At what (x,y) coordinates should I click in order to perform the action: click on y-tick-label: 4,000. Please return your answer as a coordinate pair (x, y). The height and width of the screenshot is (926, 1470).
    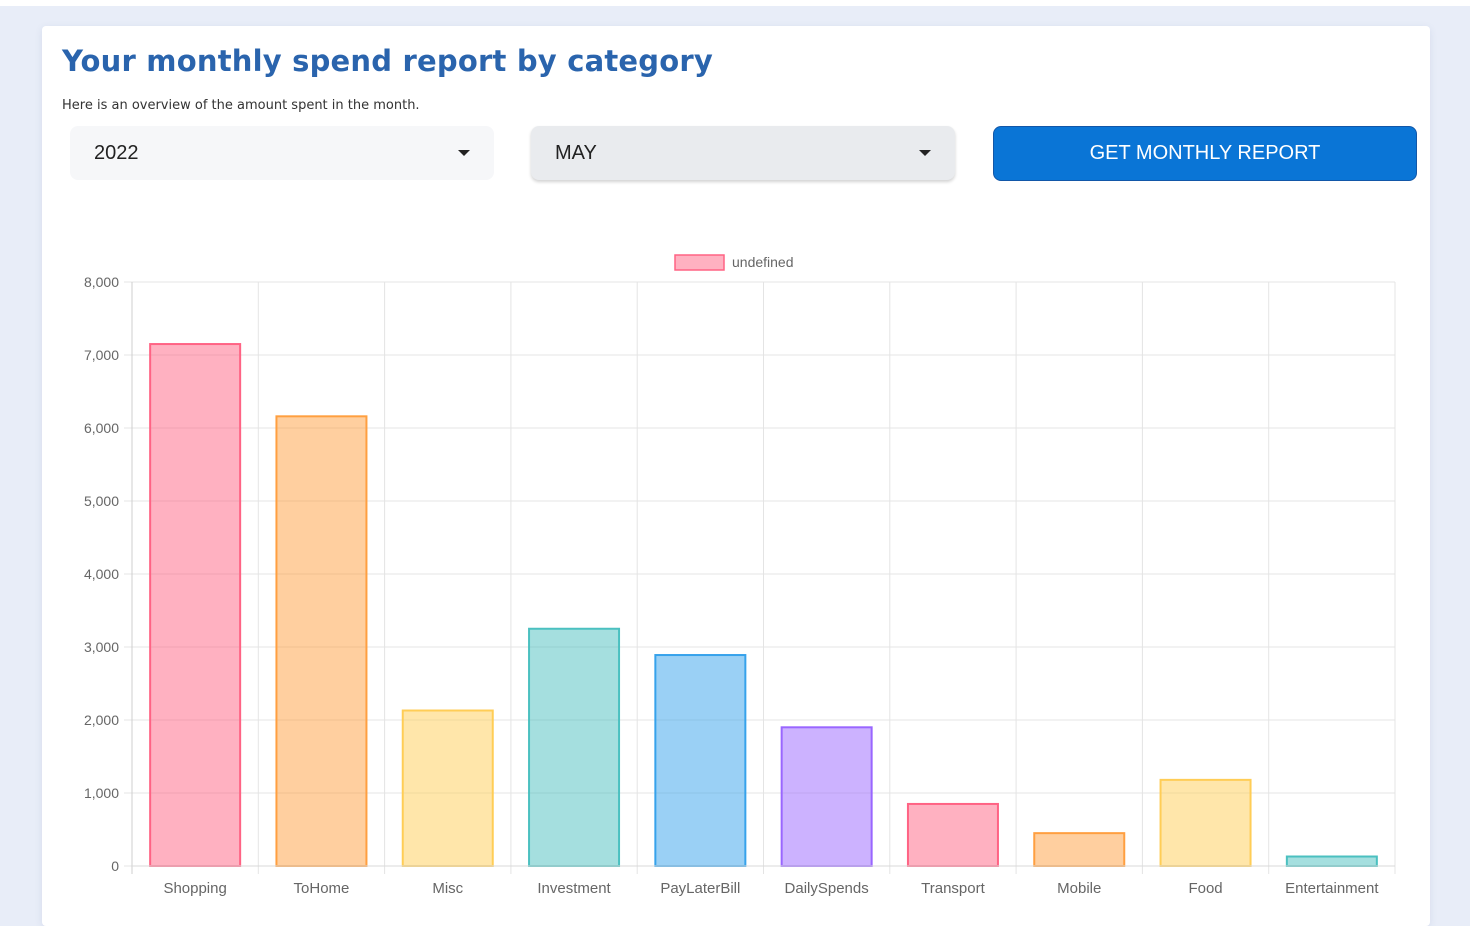
    Looking at the image, I should click on (101, 574).